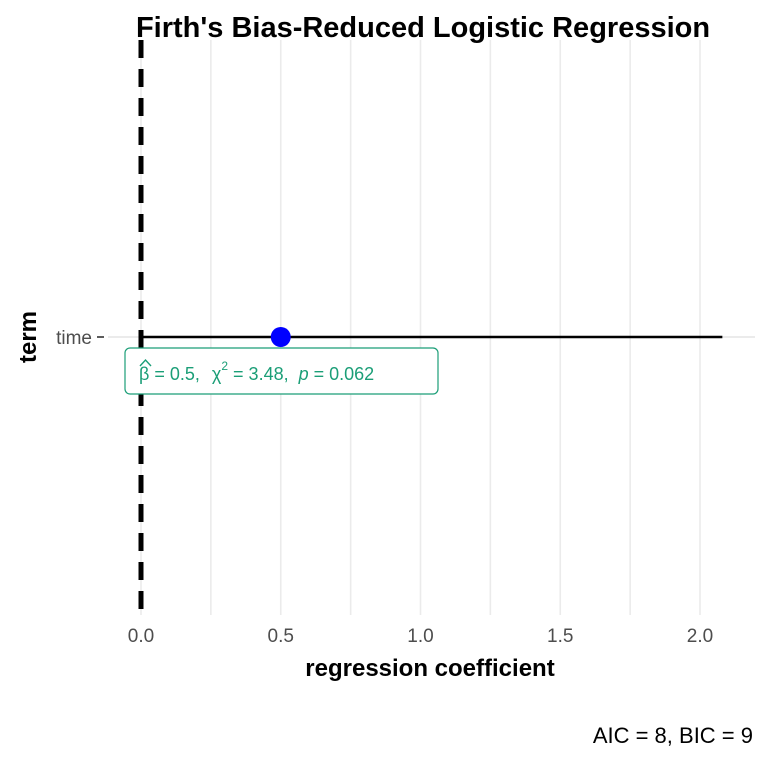  I want to click on chi-value: = 3.48,, so click(258, 374).